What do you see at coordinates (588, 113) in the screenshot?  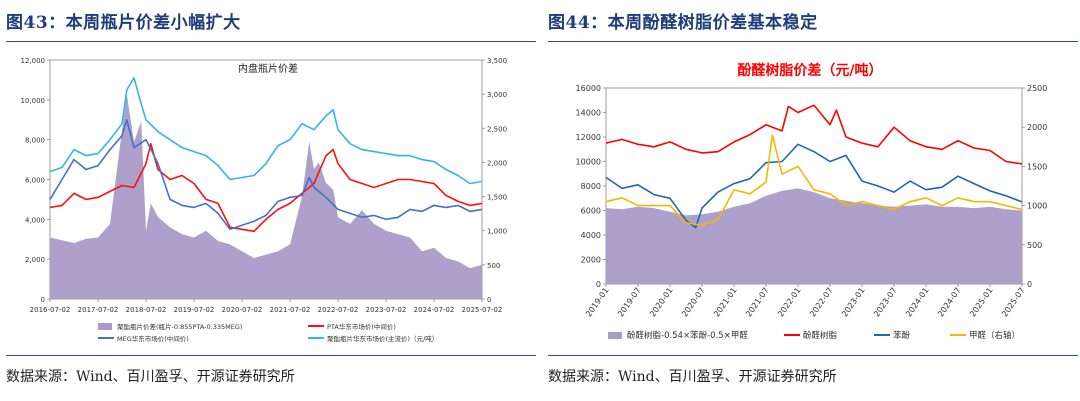 I see `y-left-tick-label: 14000` at bounding box center [588, 113].